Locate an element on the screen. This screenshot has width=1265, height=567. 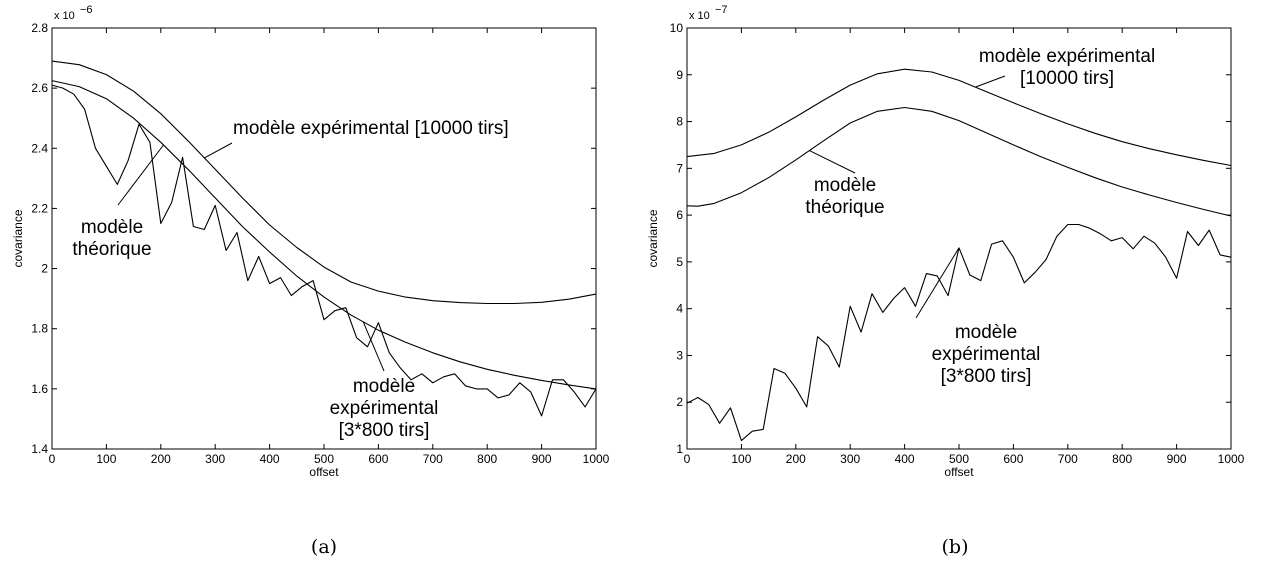
y-tick-label: 9 is located at coordinates (679, 75).